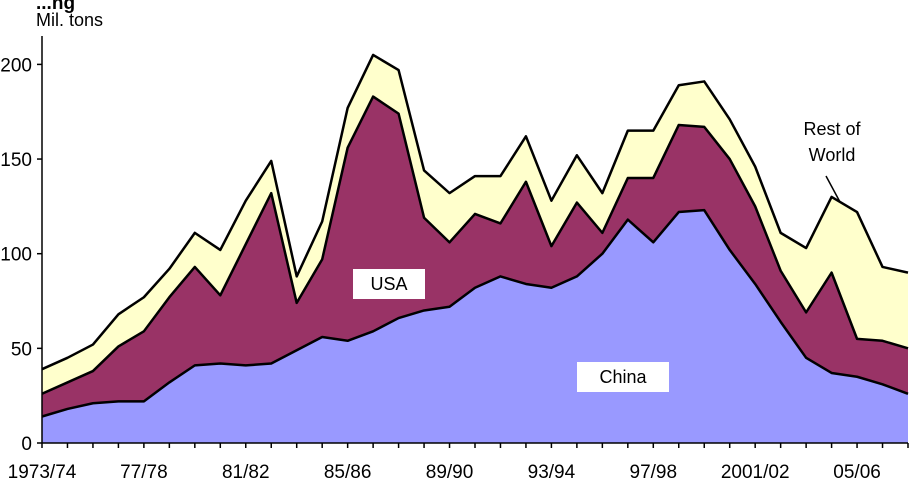 The height and width of the screenshot is (493, 915). I want to click on x-tick-label: 97/98, so click(654, 472).